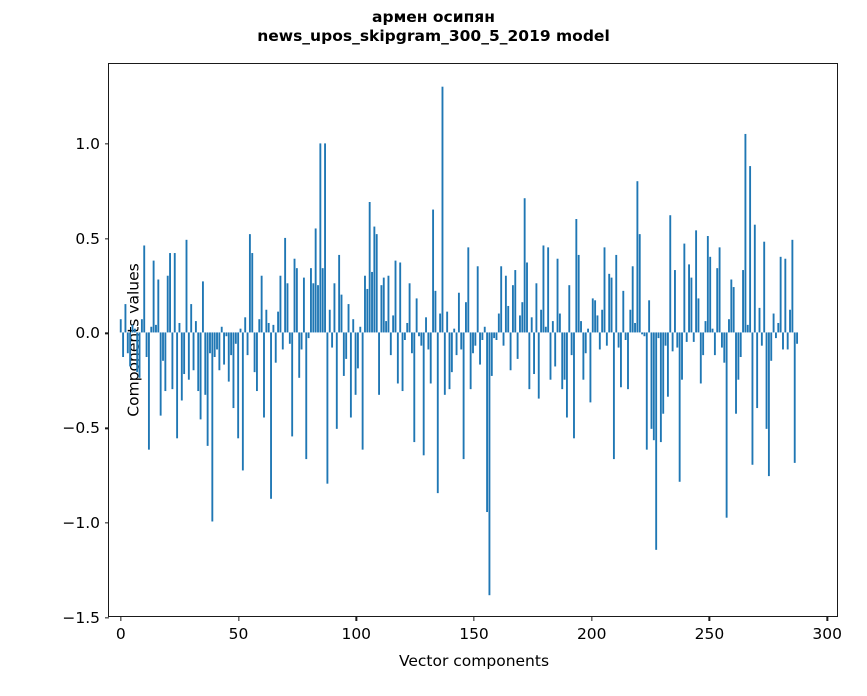 This screenshot has height=696, width=867. I want to click on y-tick-label: 0.0, so click(87, 333).